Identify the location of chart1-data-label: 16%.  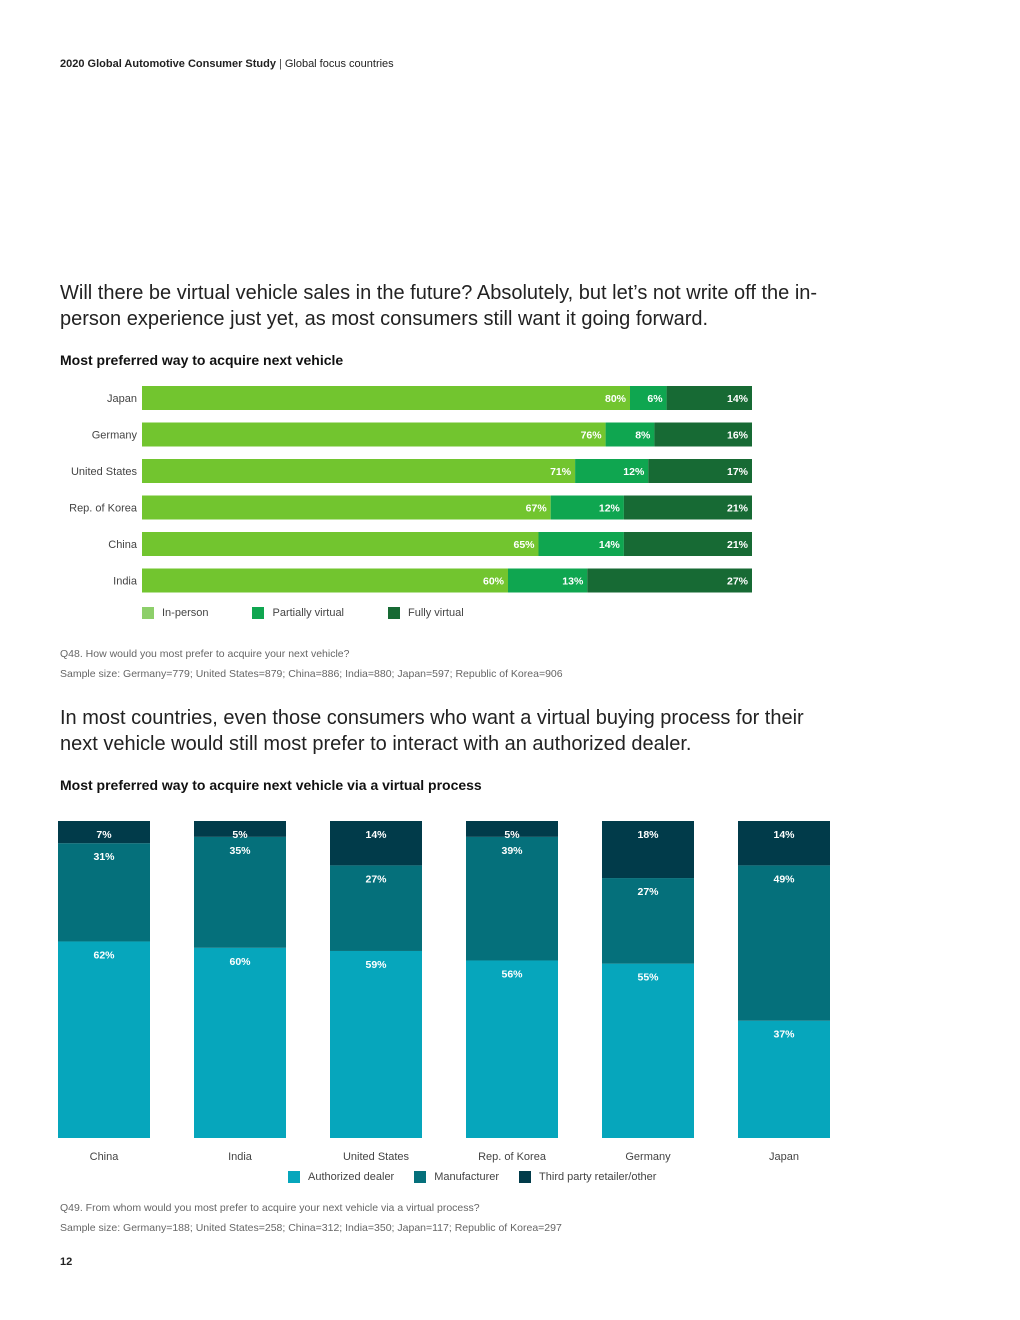
(738, 436).